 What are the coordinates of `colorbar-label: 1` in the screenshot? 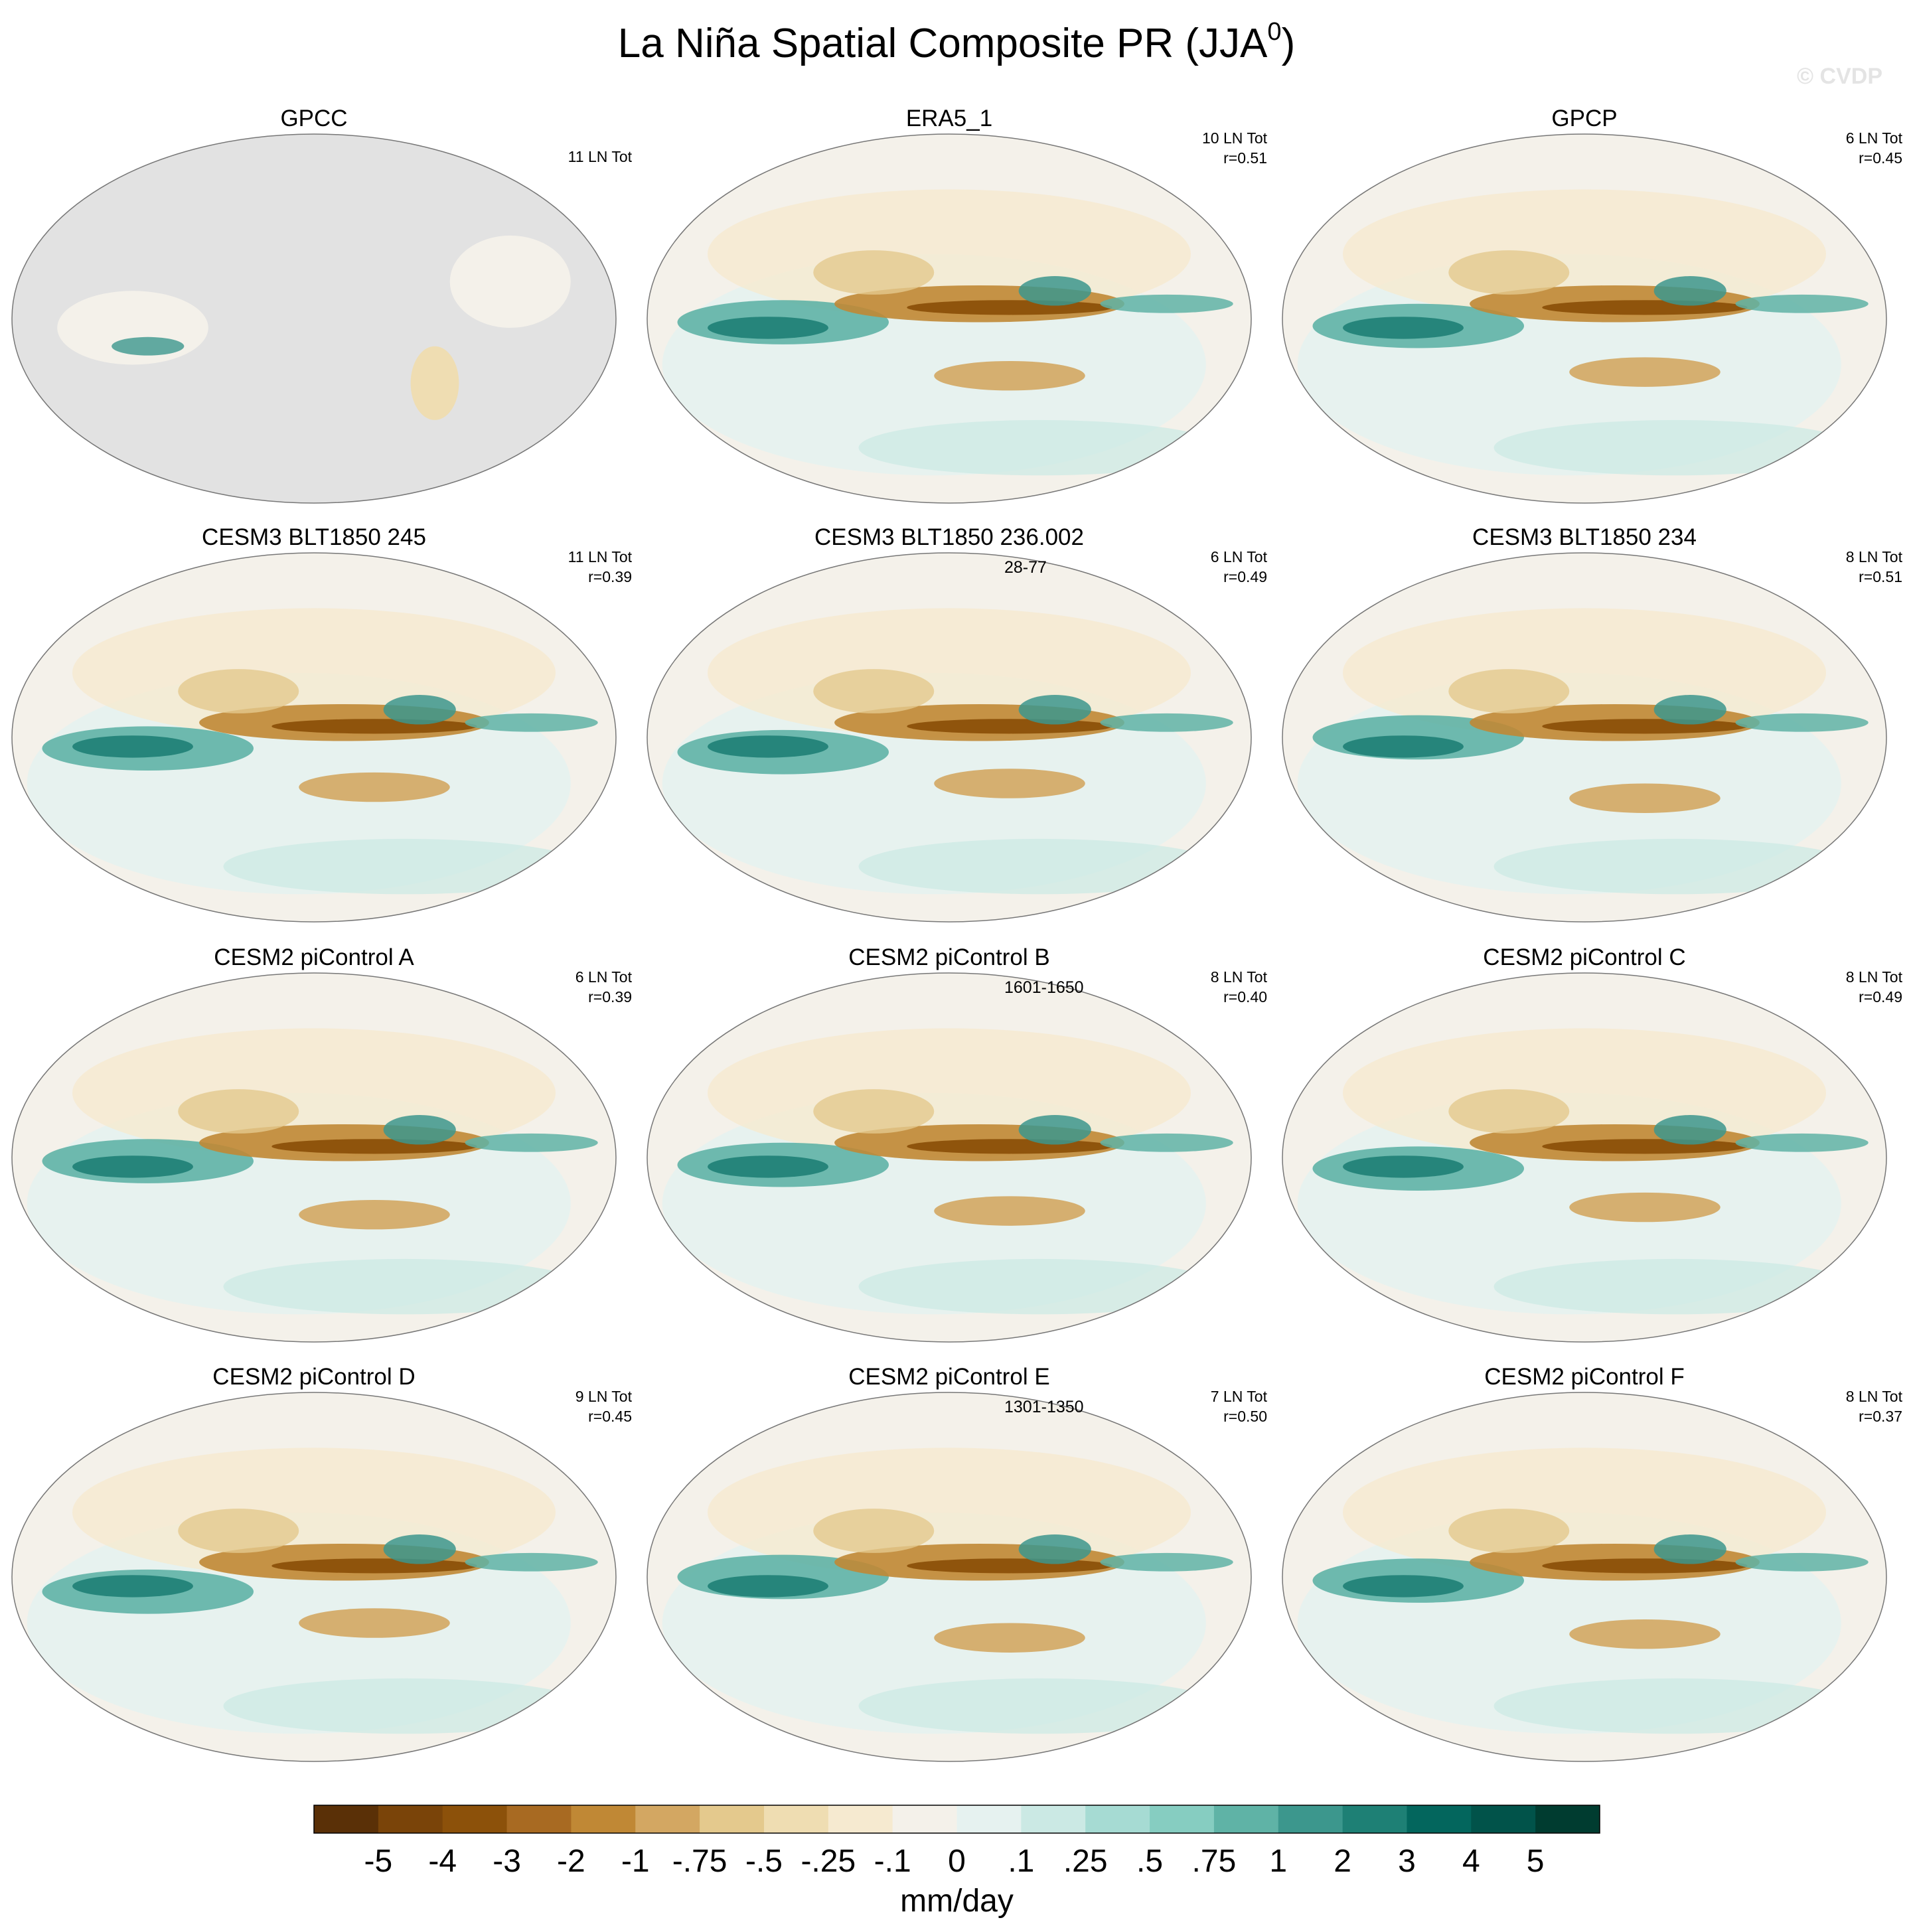 It's located at (1278, 1861).